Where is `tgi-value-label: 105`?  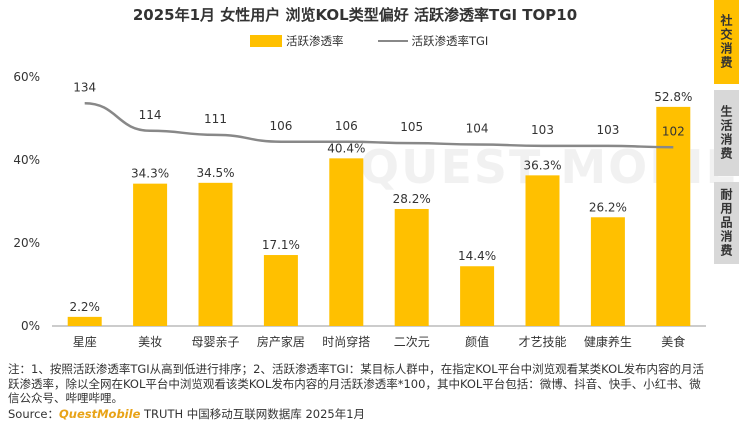
tgi-value-label: 105 is located at coordinates (411, 127).